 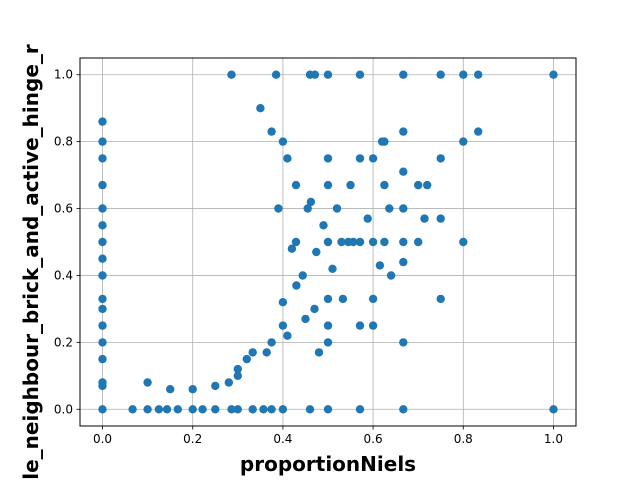 What do you see at coordinates (31, 262) in the screenshot?
I see `y-axis-title: le_neighbour_brick_and_active_hinge_r` at bounding box center [31, 262].